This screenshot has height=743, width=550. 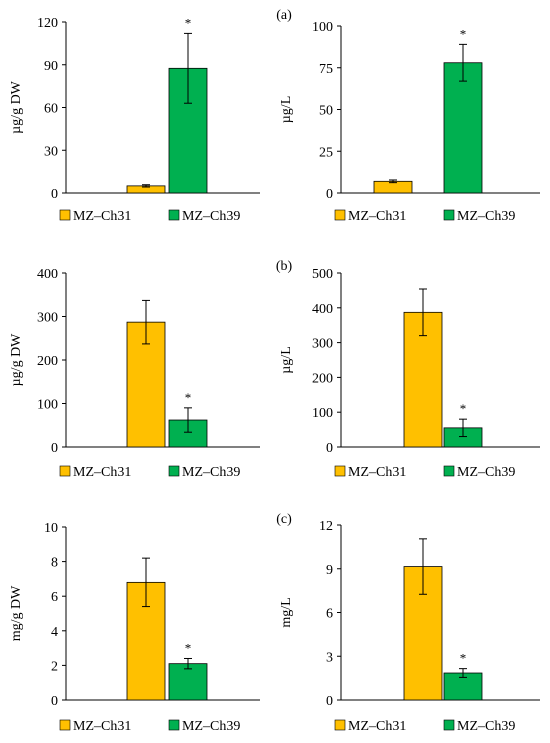 What do you see at coordinates (54, 666) in the screenshot?
I see `y-tick-label: 2` at bounding box center [54, 666].